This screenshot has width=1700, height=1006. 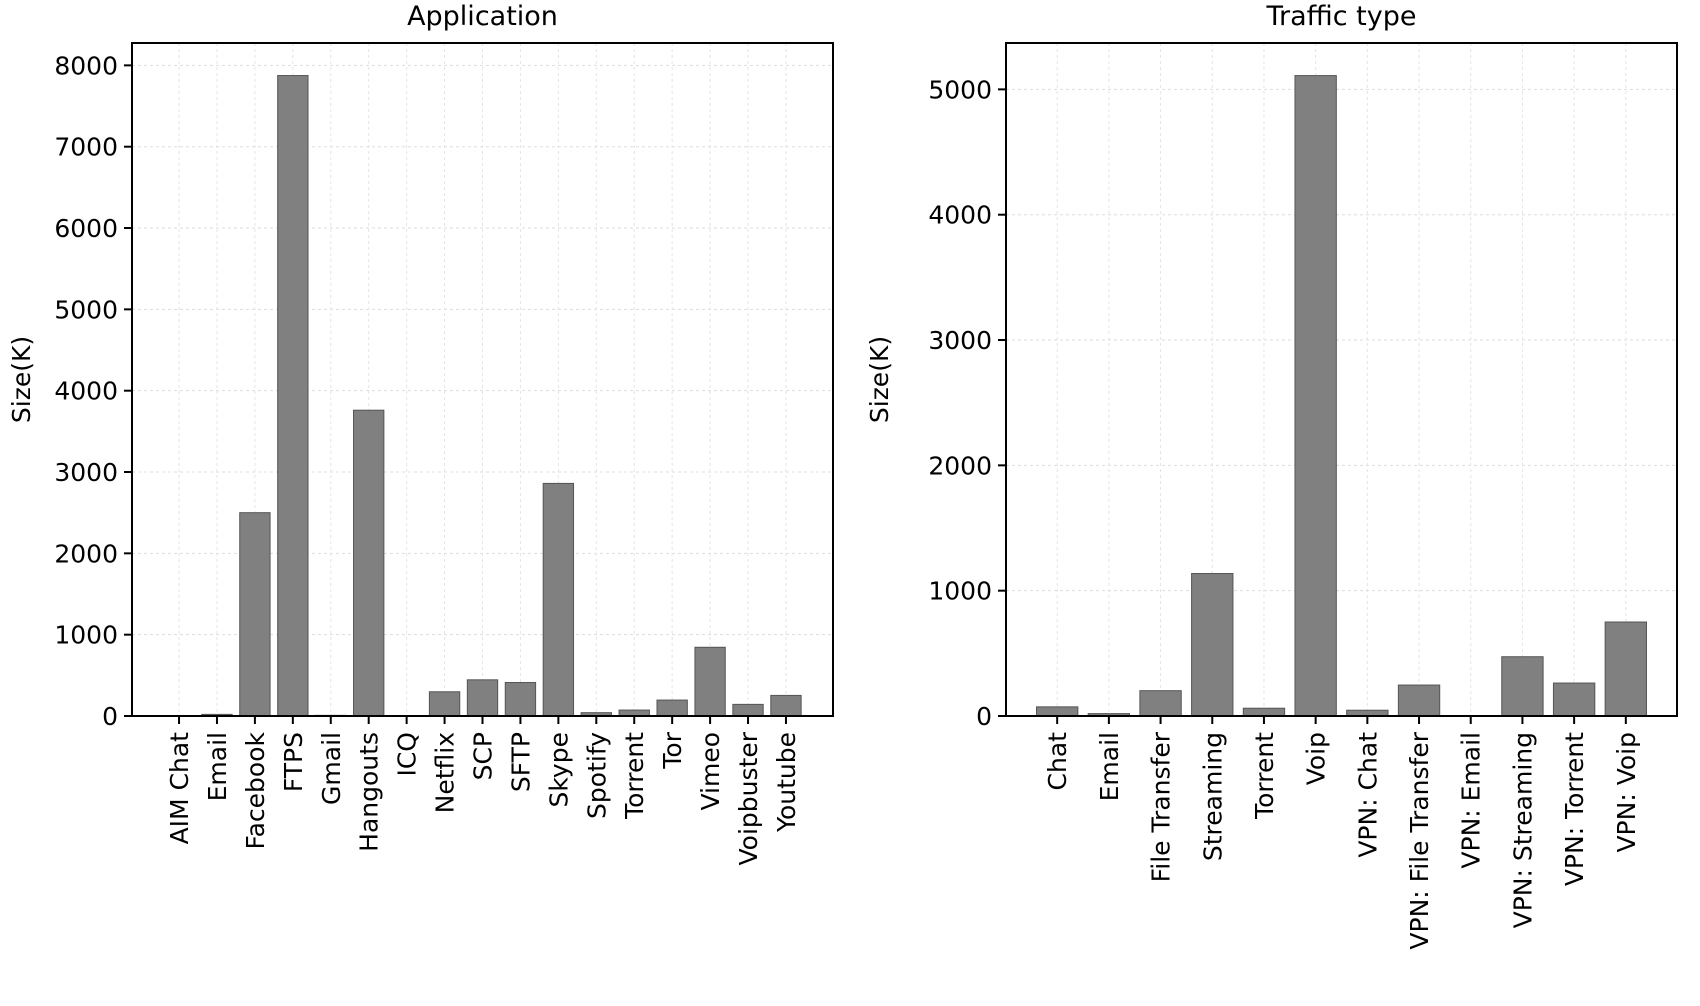 What do you see at coordinates (748, 710) in the screenshot?
I see `bar-voipbuster` at bounding box center [748, 710].